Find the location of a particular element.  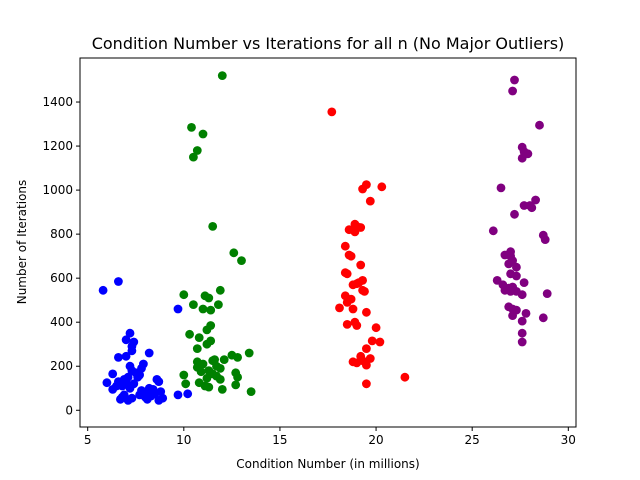

y-tick-label: 800 is located at coordinates (61, 234).